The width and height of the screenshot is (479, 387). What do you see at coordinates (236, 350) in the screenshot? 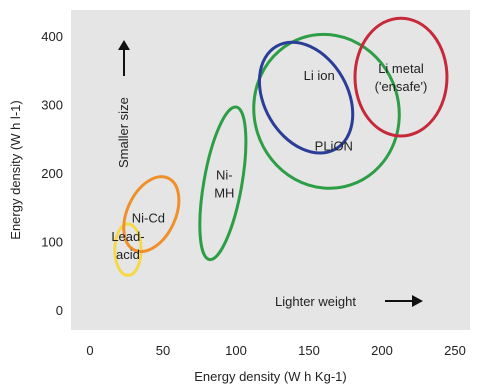
I see `x-tick-label: 100` at bounding box center [236, 350].